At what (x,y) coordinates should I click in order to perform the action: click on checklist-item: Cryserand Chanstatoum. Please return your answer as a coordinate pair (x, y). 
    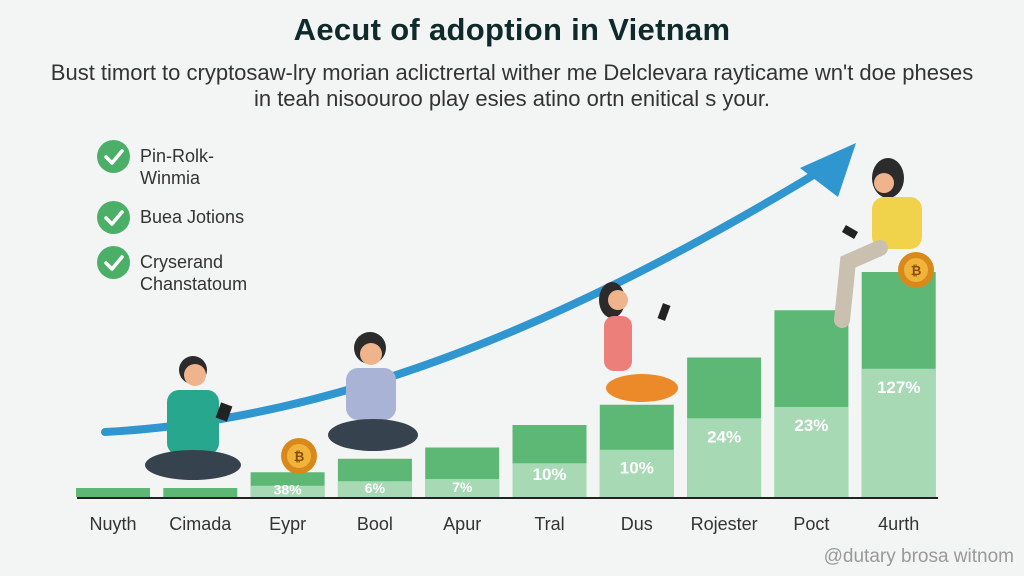
    Looking at the image, I should click on (183, 270).